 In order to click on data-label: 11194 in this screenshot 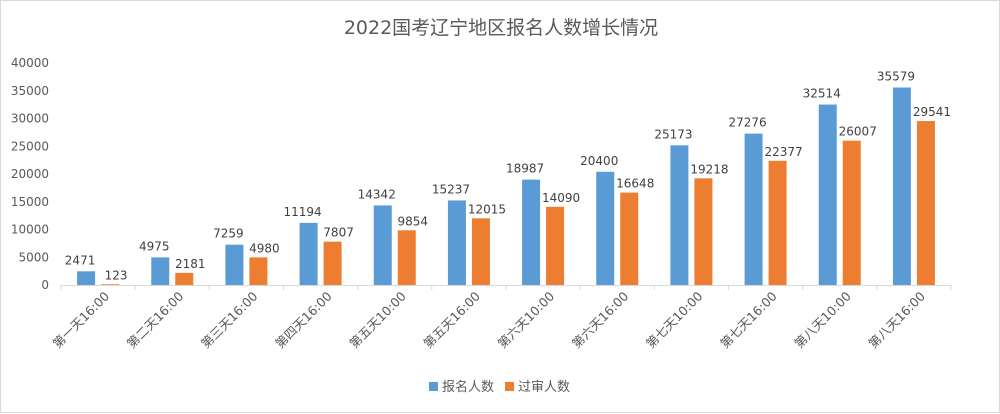, I will do `click(302, 212)`.